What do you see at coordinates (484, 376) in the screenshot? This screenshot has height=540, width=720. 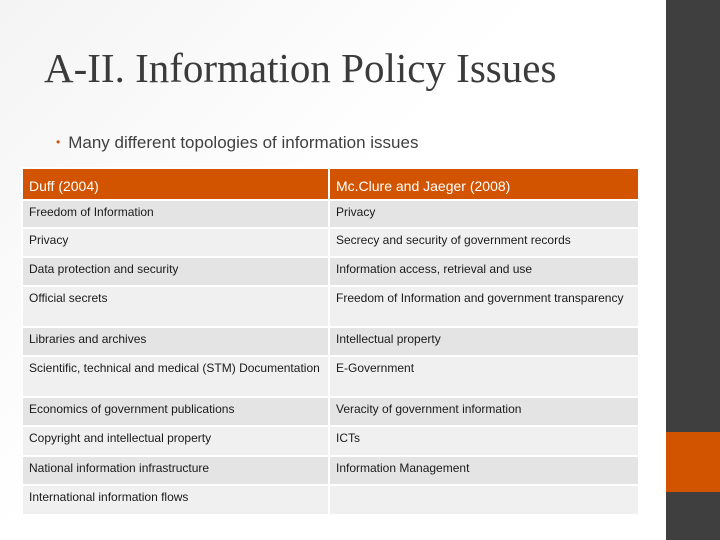 I see `cell-mcclure-jaeger: E-Government` at bounding box center [484, 376].